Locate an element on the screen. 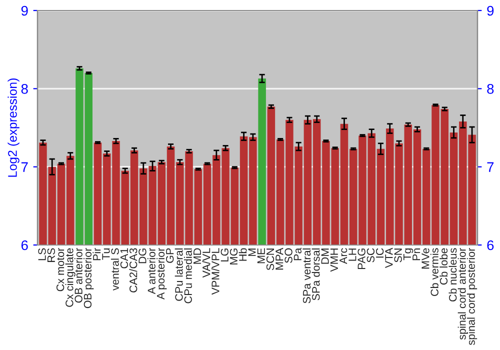 The height and width of the screenshot is (350, 500). x-tick-label: VA/VL is located at coordinates (206, 263).